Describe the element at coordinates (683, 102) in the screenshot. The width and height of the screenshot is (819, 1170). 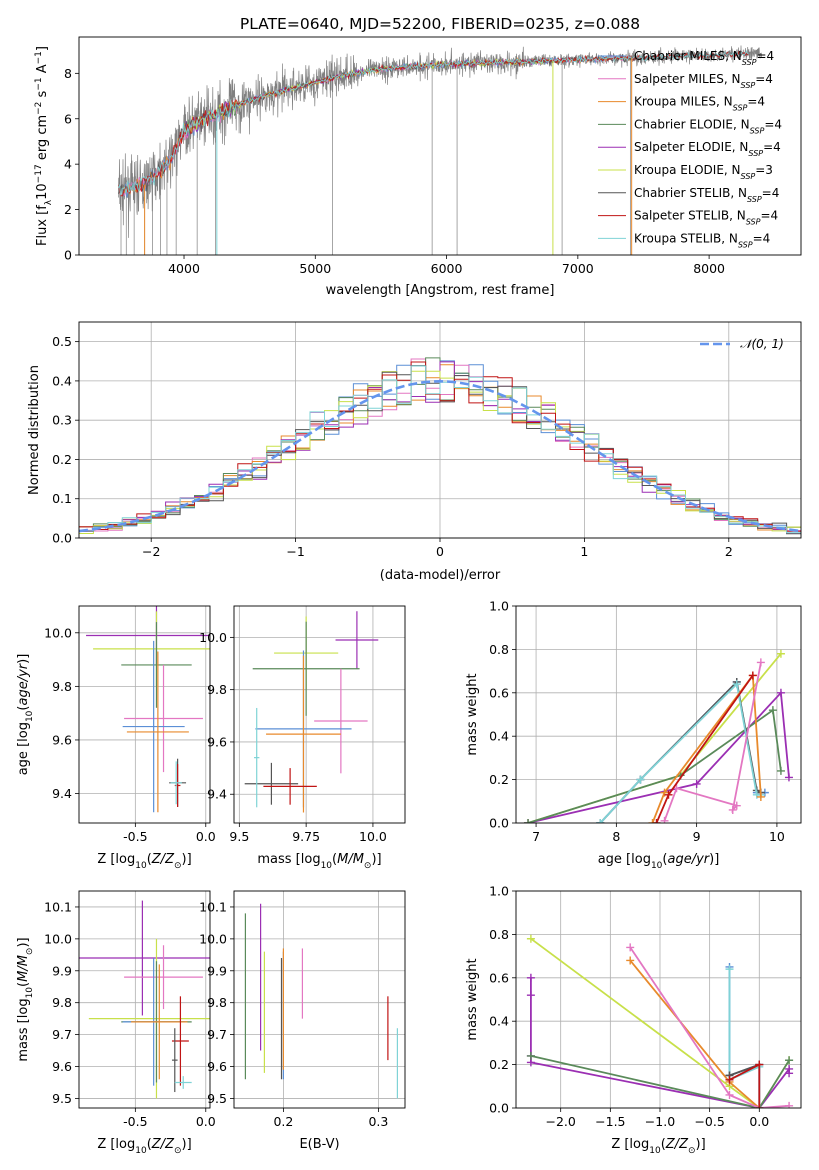
I see `legend-name: Kroupa MILES, N` at that location.